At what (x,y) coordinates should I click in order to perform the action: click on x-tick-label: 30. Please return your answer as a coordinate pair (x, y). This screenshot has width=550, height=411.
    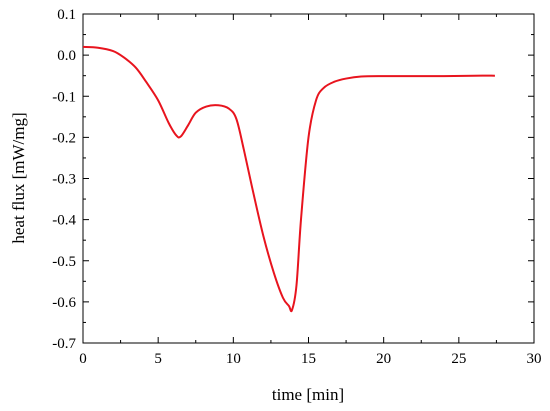
    Looking at the image, I should click on (534, 359).